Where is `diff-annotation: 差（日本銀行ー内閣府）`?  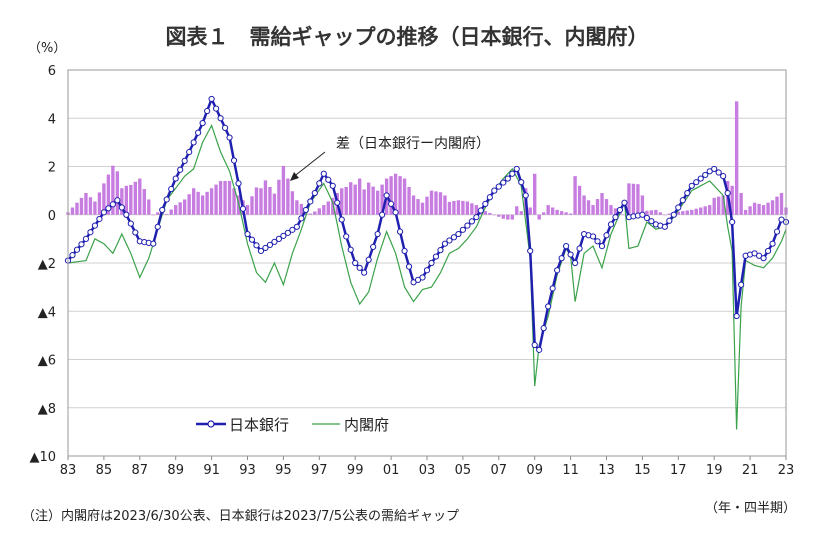
diff-annotation: 差（日本銀行ー内閣府） is located at coordinates (413, 144).